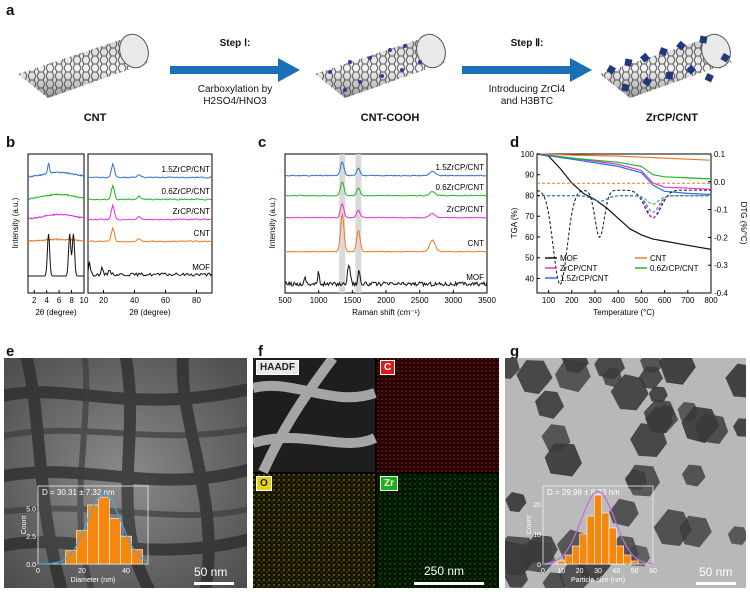  I want to click on step2-desc-line2: and H3BTC, so click(527, 101).